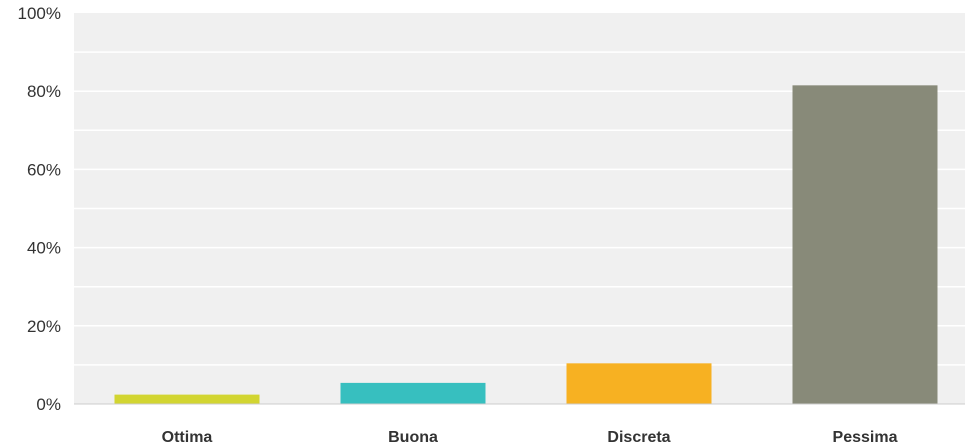  Describe the element at coordinates (44, 169) in the screenshot. I see `y-tick-label: 60%` at that location.